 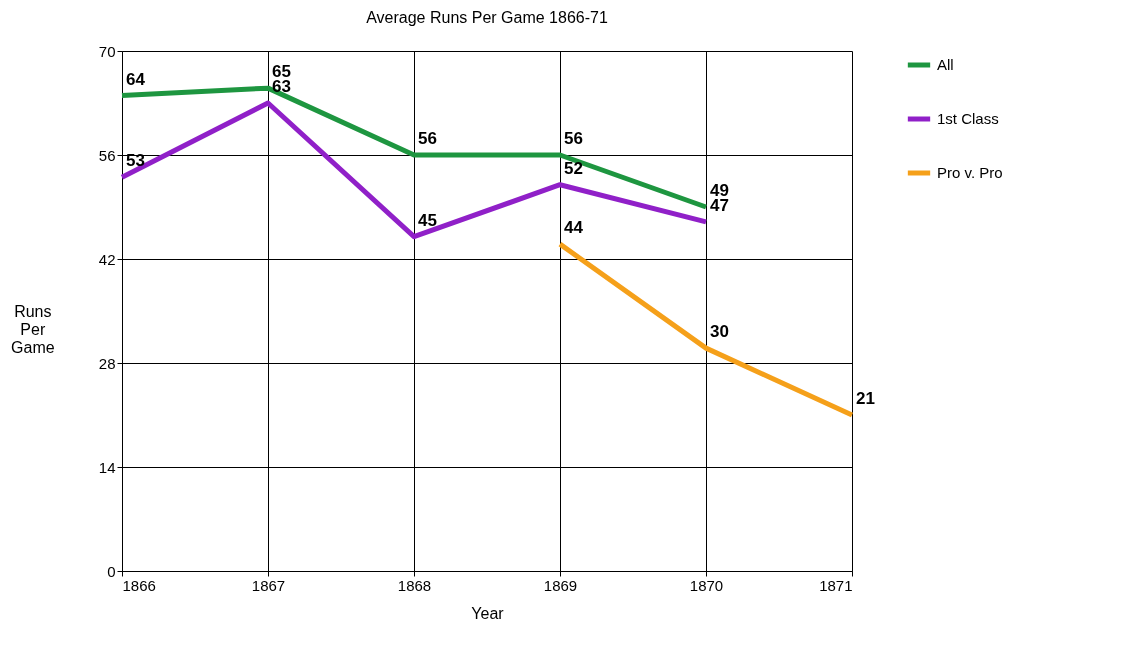 What do you see at coordinates (136, 79) in the screenshot?
I see `data-label: 64` at bounding box center [136, 79].